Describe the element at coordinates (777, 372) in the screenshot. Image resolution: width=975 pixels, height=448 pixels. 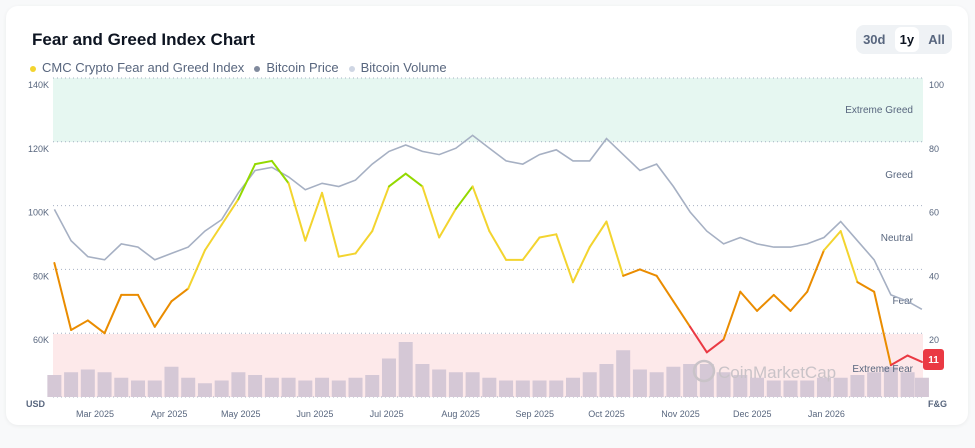
I see `watermark: CoinMarketCap` at that location.